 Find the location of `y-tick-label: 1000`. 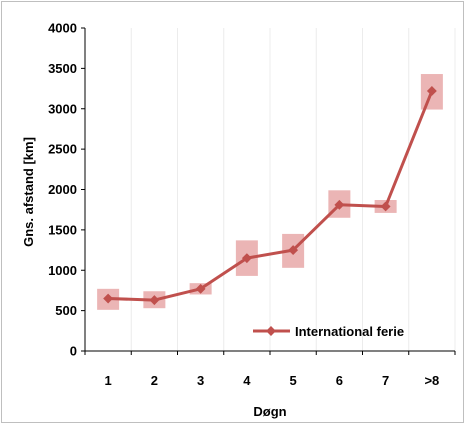

y-tick-label: 1000 is located at coordinates (62, 270).